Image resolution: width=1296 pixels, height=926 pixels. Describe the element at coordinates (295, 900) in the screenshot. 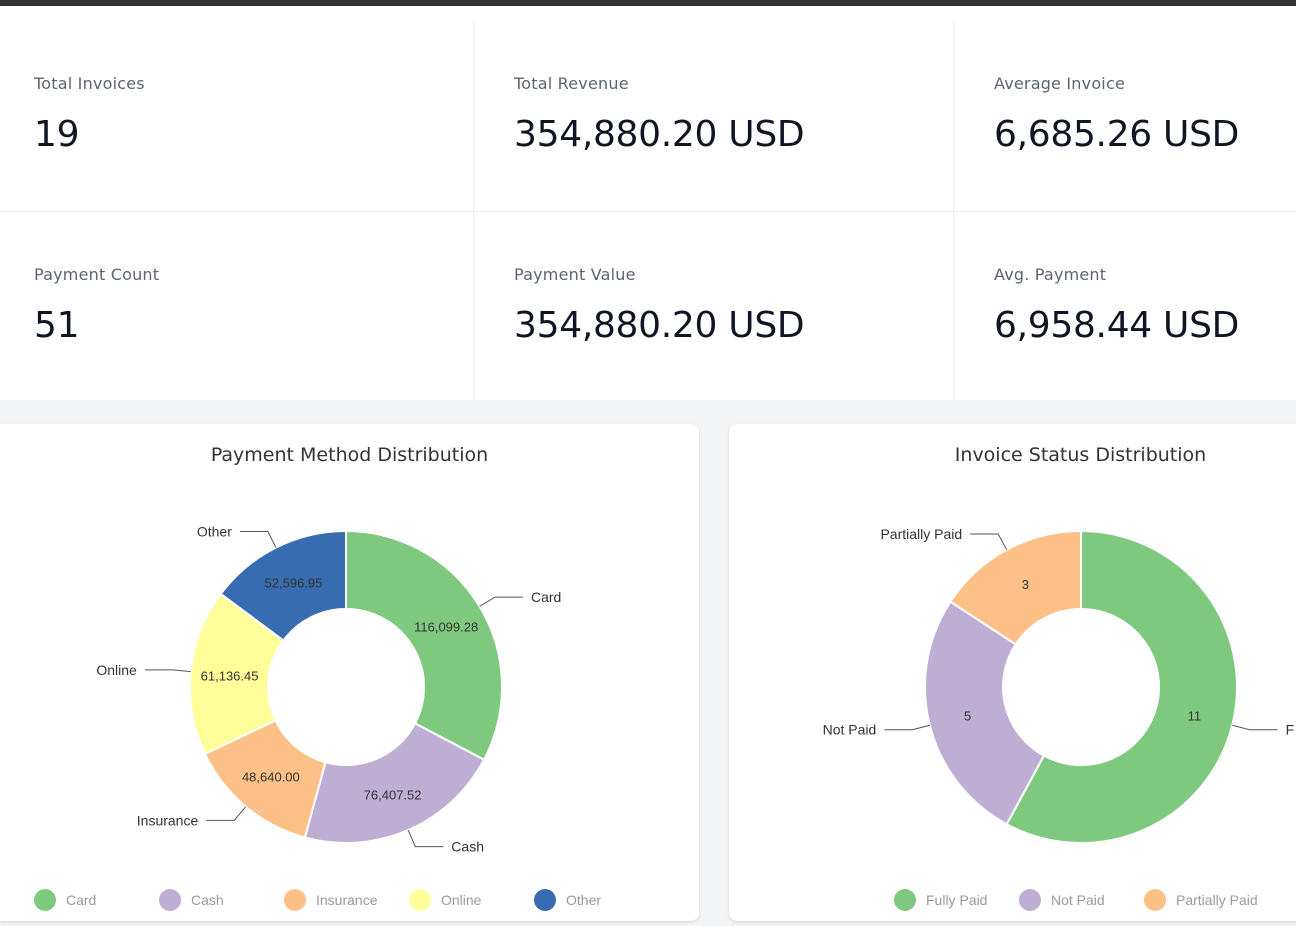

I see `legend-swatch-insurance` at that location.